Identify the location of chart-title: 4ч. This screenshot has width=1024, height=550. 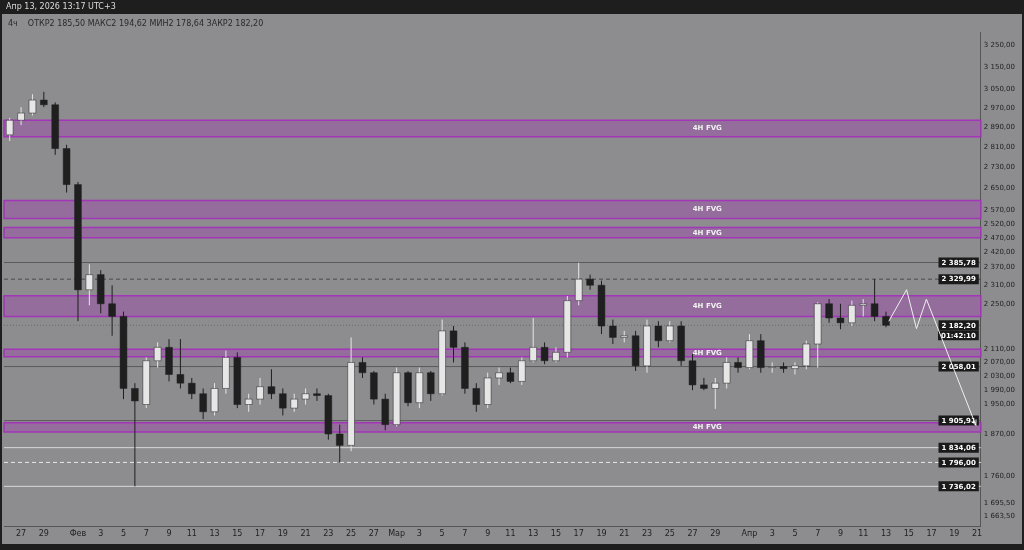
(13, 23).